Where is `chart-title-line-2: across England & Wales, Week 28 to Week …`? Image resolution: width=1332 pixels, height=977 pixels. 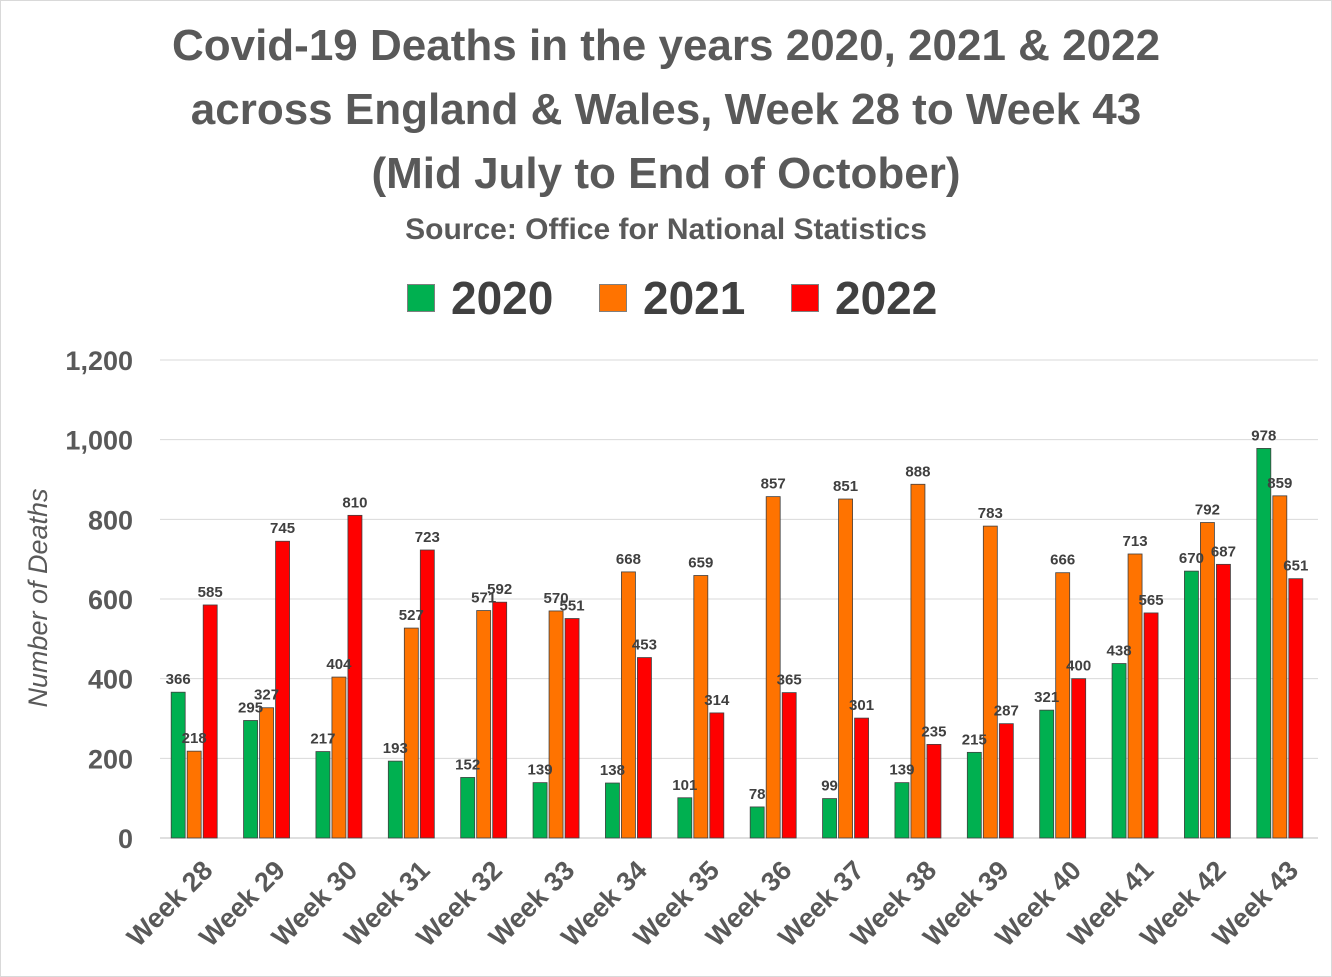 chart-title-line-2: across England & Wales, Week 28 to Week … is located at coordinates (666, 109).